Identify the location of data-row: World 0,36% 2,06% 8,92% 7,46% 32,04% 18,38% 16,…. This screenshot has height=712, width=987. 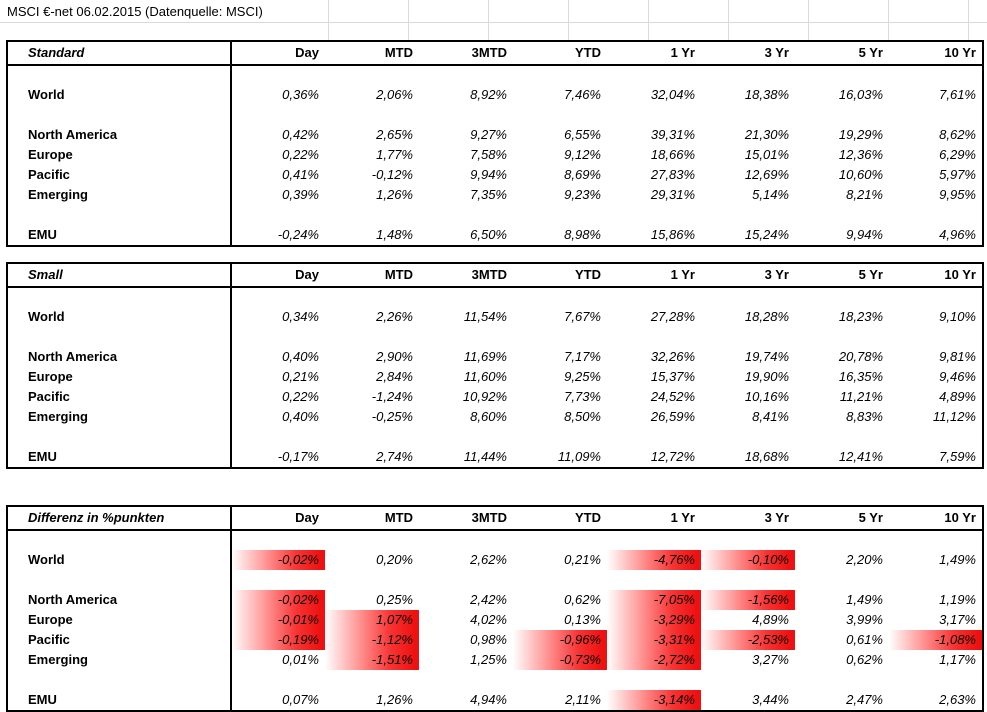
(495, 95).